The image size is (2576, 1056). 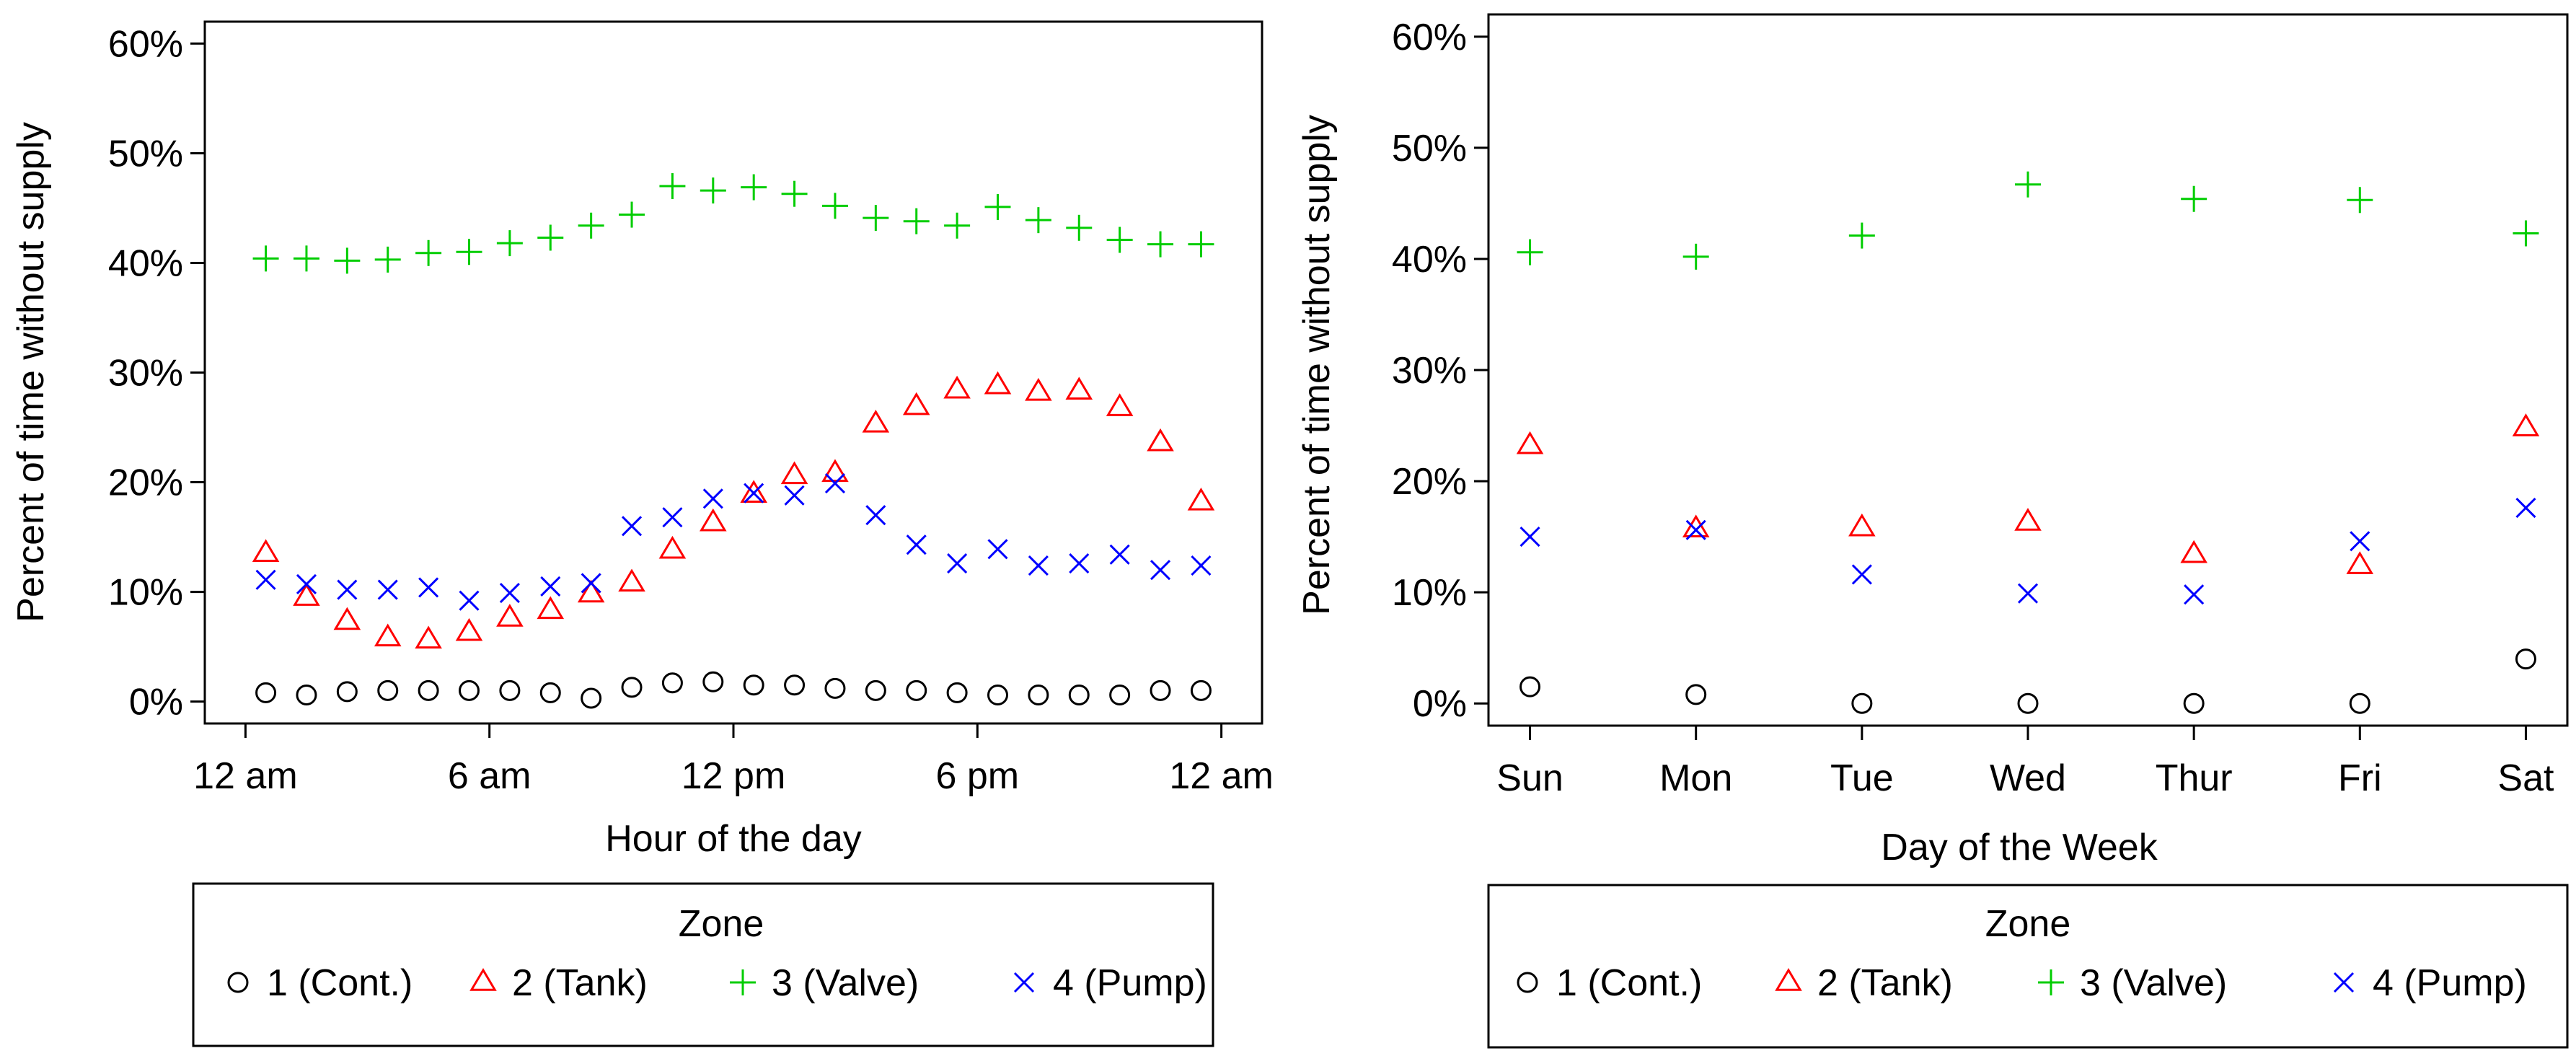 I want to click on weekday-legend-box, so click(x=2028, y=967).